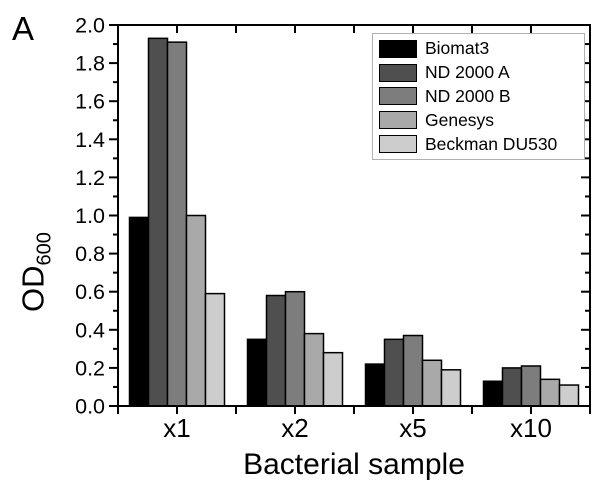 The image size is (600, 486). Describe the element at coordinates (333, 379) in the screenshot. I see `bar-beckman-du530-x2` at that location.